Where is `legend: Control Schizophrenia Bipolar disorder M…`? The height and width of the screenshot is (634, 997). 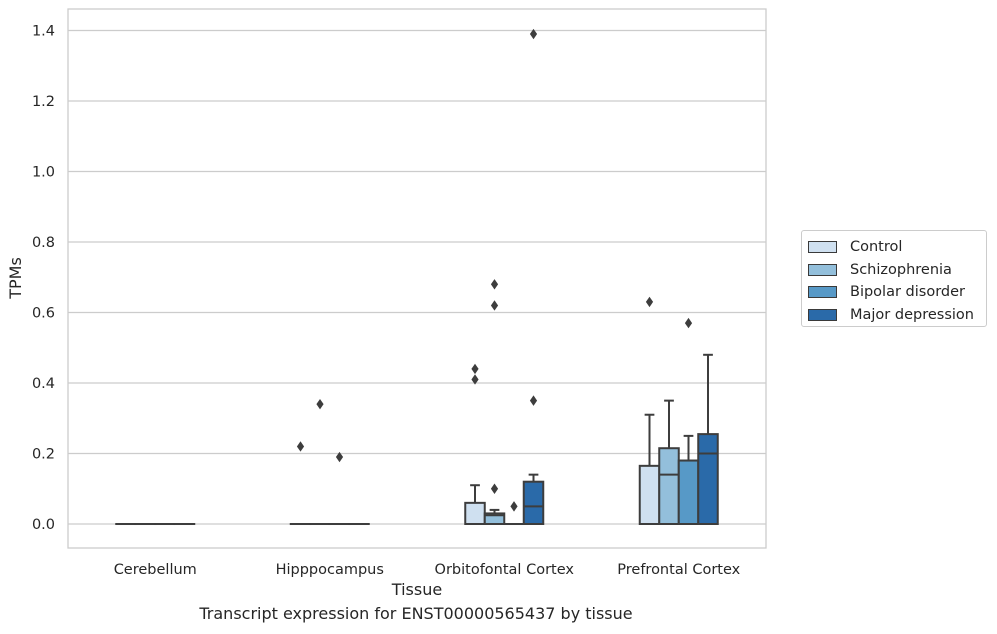
legend: Control Schizophrenia Bipolar disorder M… is located at coordinates (894, 278).